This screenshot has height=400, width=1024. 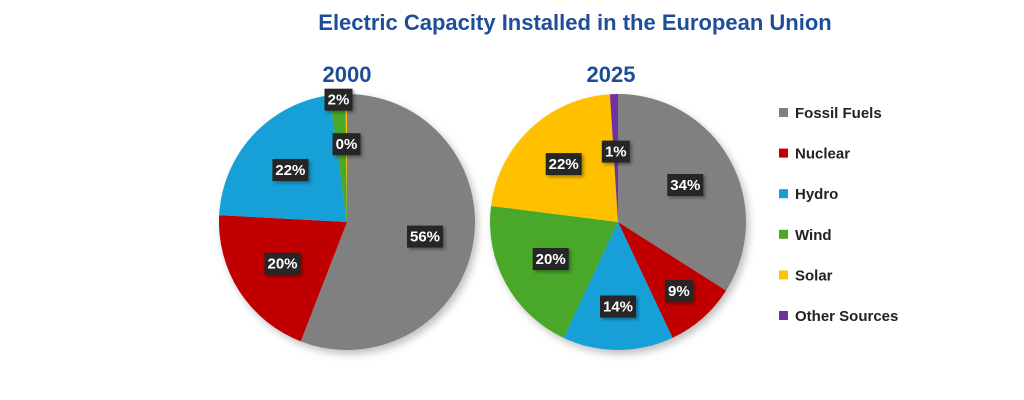 What do you see at coordinates (347, 74) in the screenshot?
I see `pie-subtitle-2000: 2000` at bounding box center [347, 74].